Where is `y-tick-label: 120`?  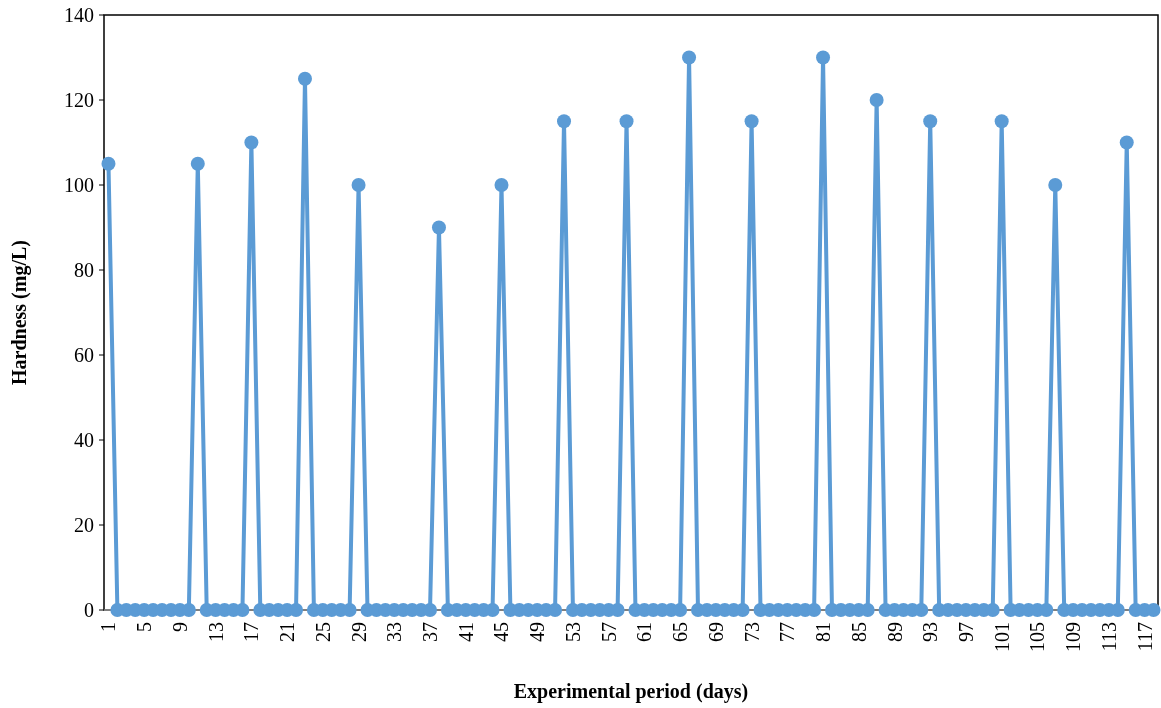 y-tick-label: 120 is located at coordinates (79, 100).